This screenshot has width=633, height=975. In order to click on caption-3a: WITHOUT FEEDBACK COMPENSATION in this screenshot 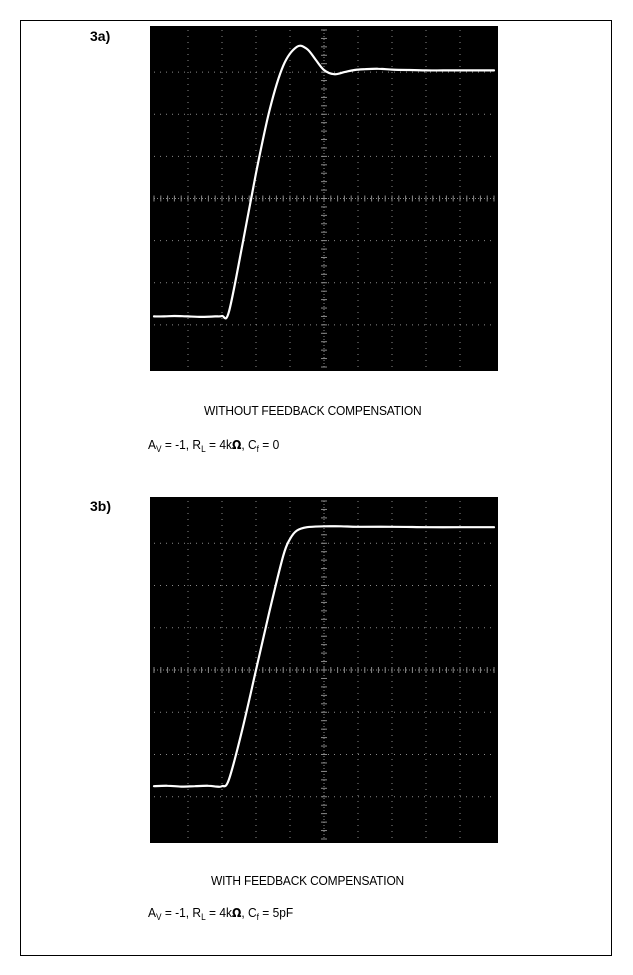, I will do `click(313, 410)`.